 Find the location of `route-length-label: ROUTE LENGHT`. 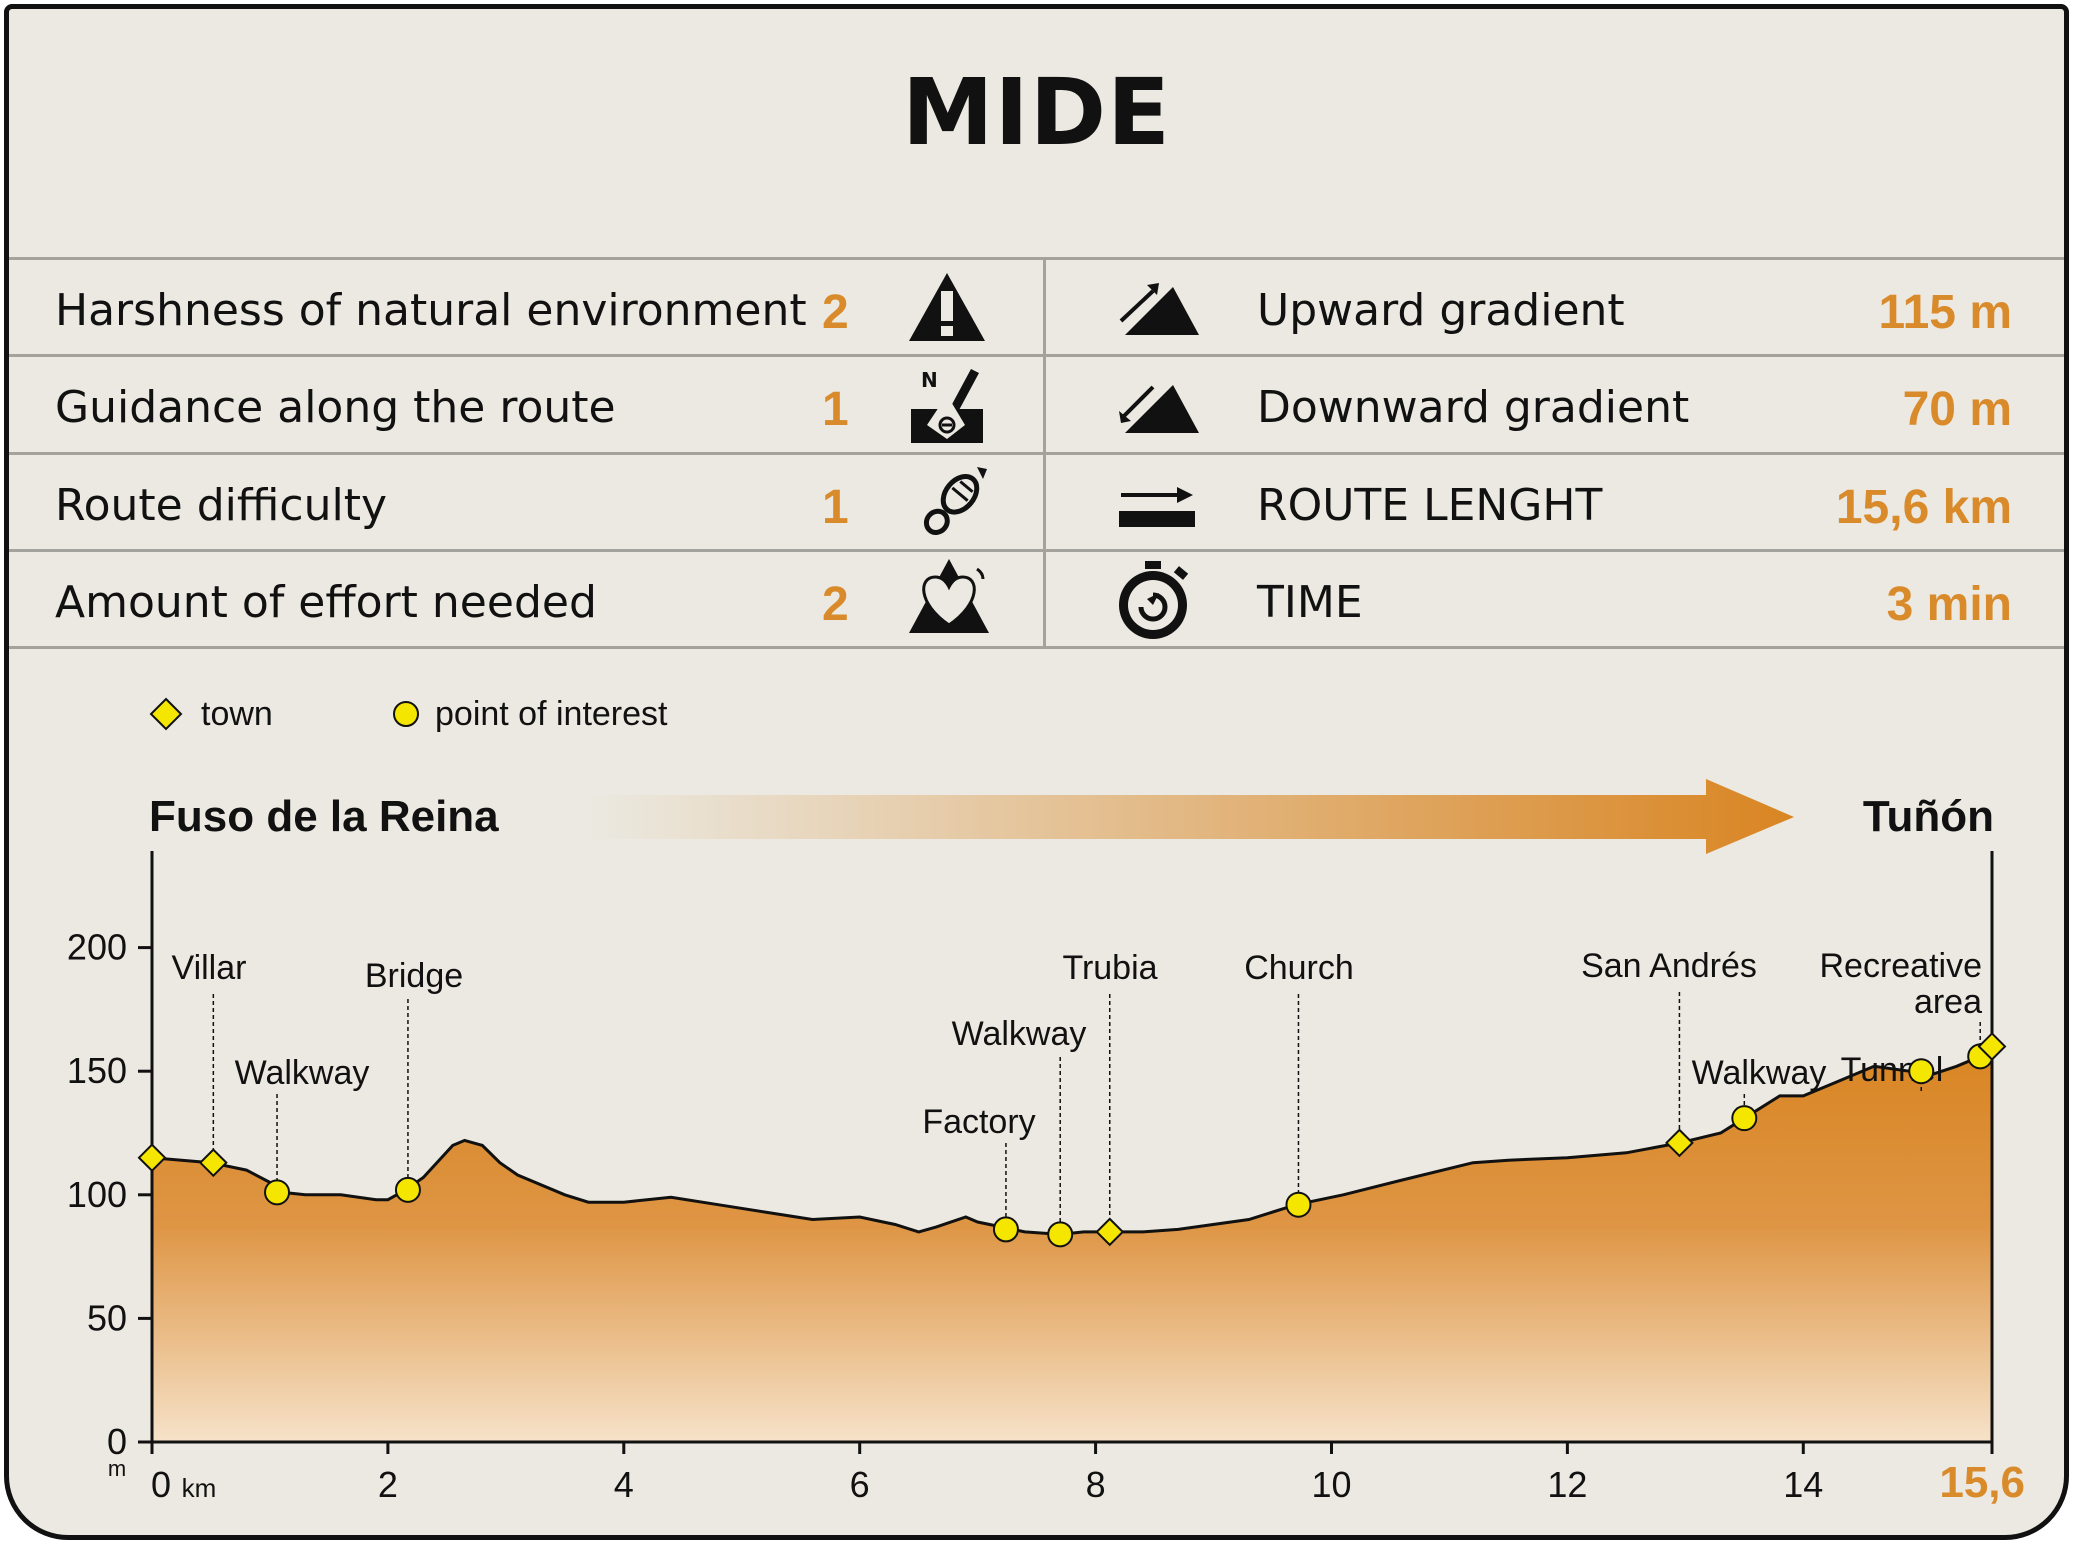

route-length-label: ROUTE LENGHT is located at coordinates (1430, 505).